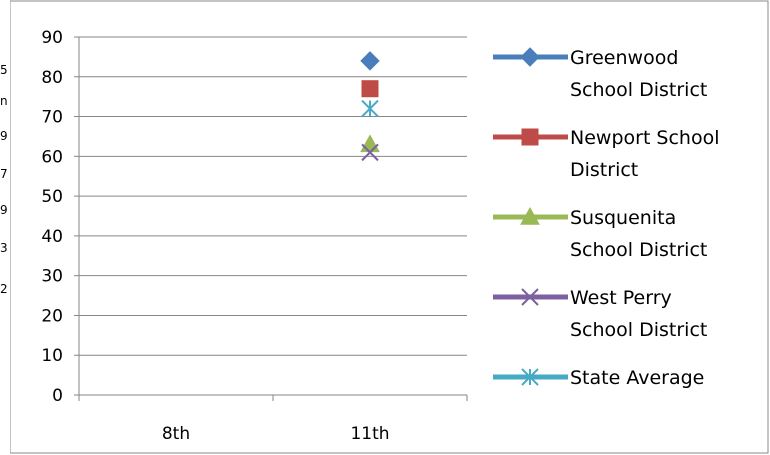  I want to click on stray-text: 3, so click(4, 248).